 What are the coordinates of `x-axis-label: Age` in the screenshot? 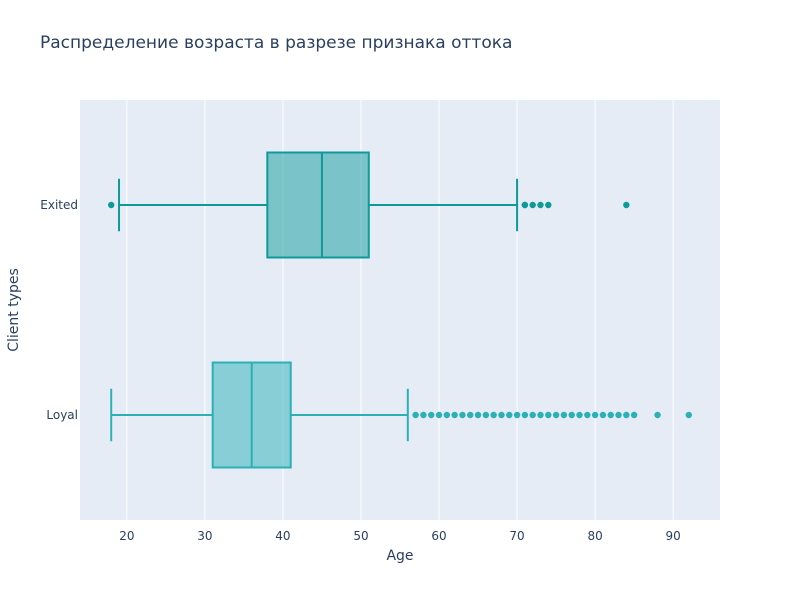 It's located at (399, 556).